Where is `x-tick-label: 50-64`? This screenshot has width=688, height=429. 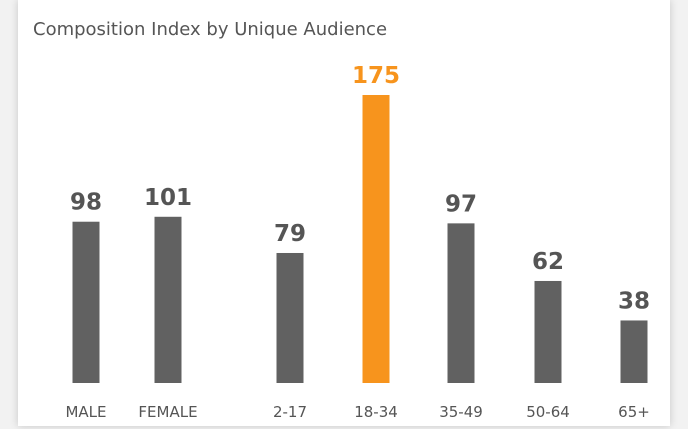
x-tick-label: 50-64 is located at coordinates (548, 412).